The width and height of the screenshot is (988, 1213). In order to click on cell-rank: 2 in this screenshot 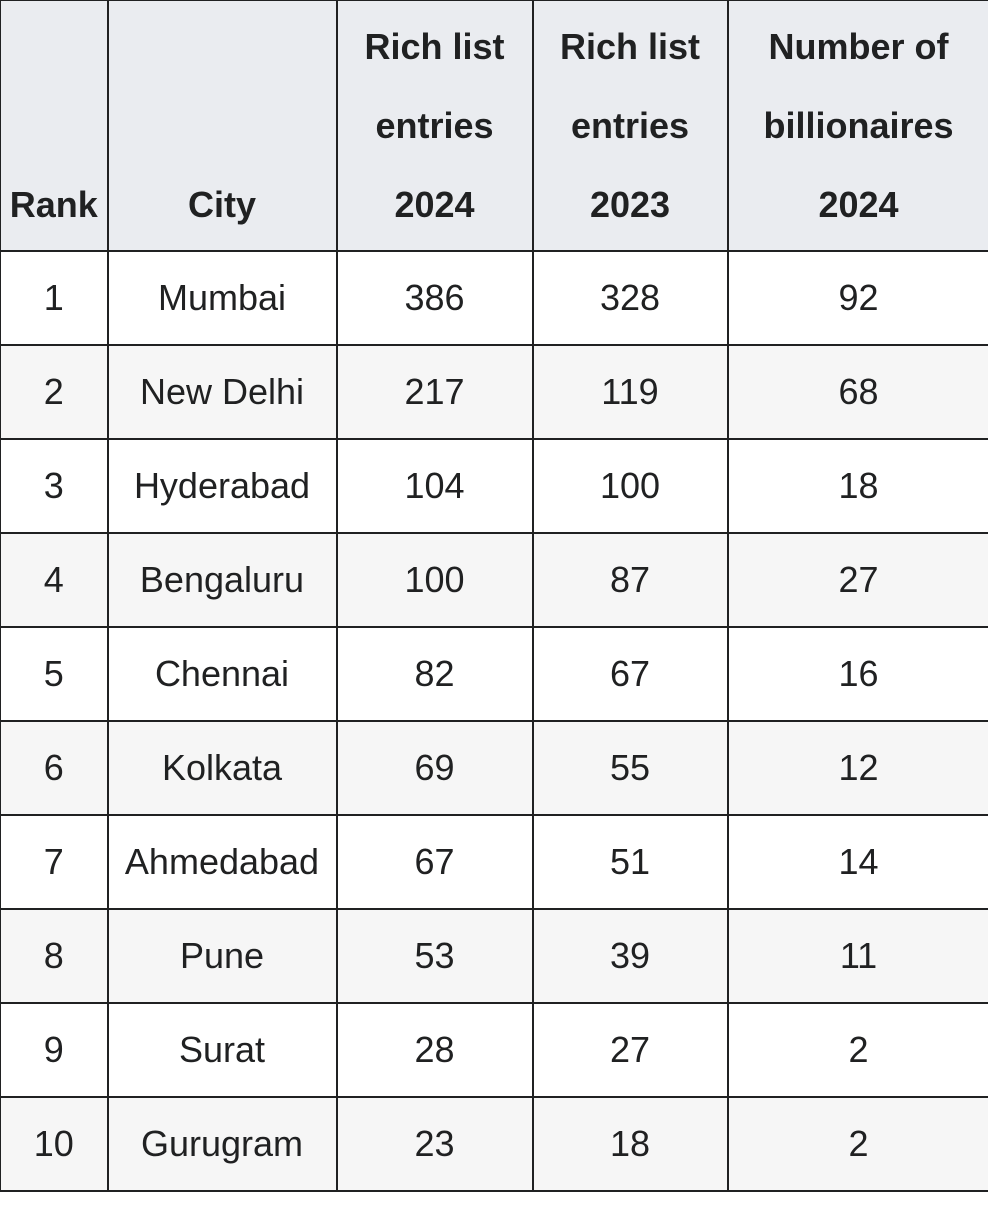, I will do `click(54, 391)`.